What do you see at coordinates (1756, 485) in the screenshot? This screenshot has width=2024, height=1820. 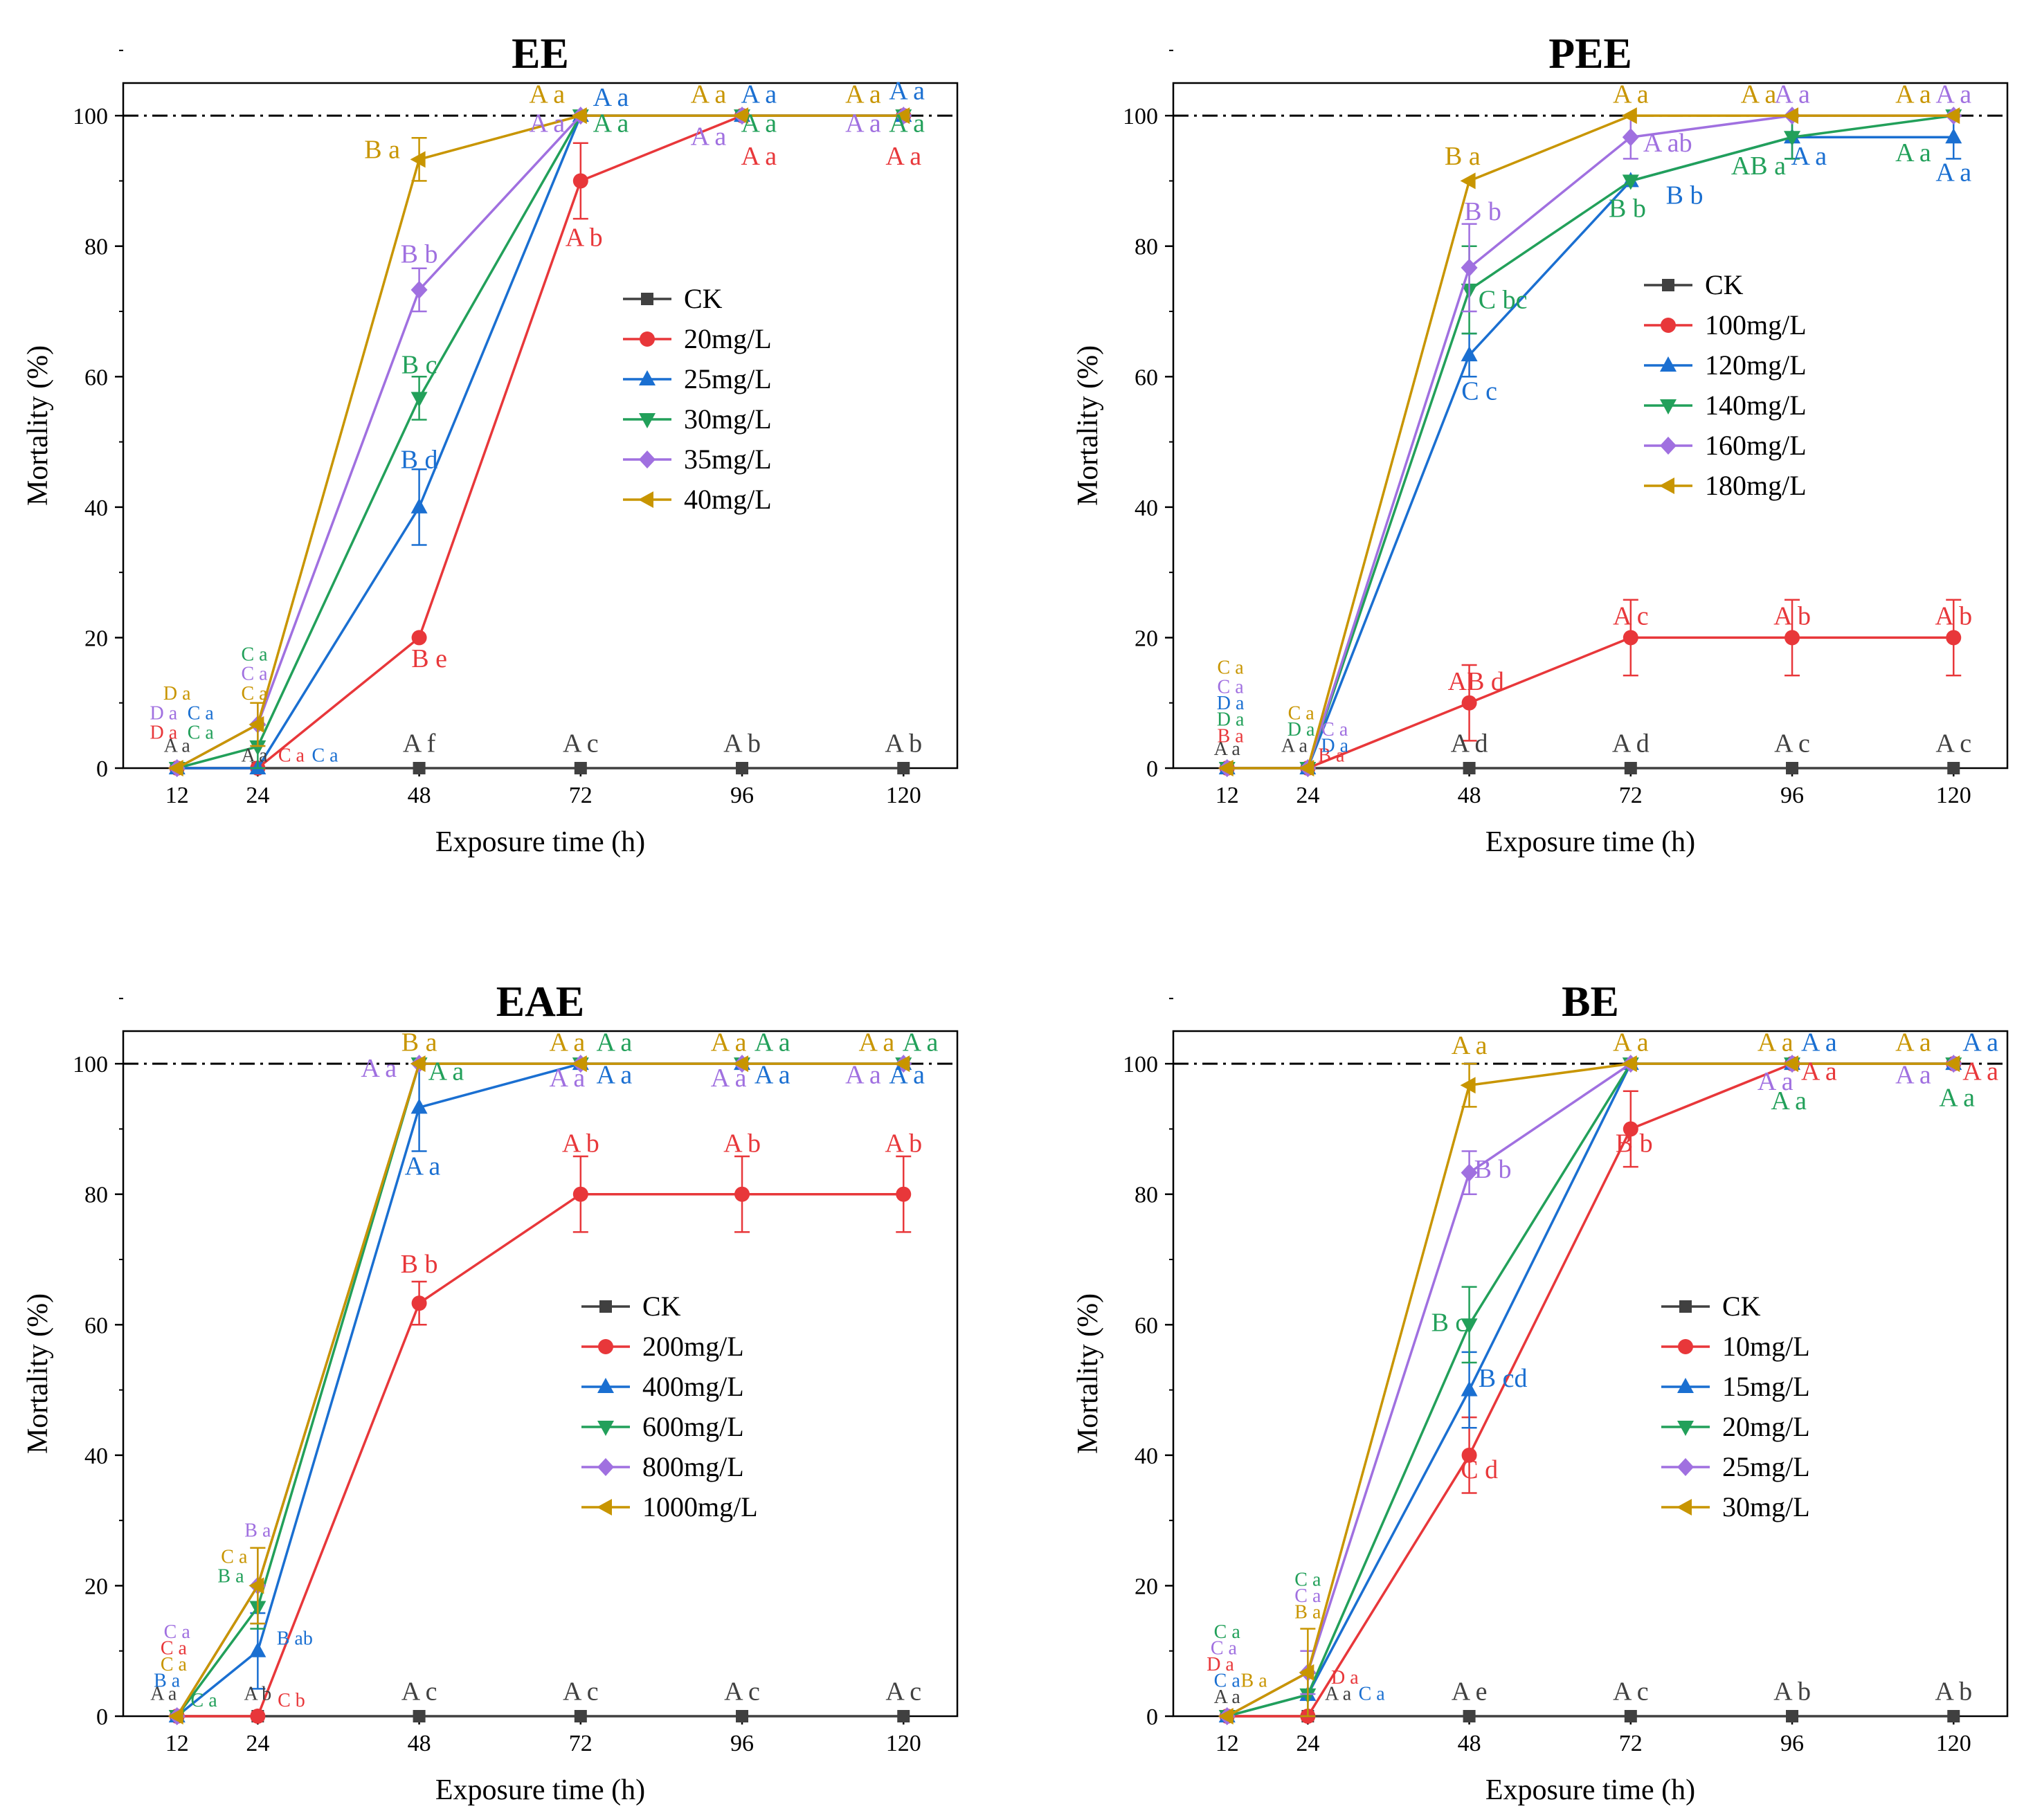 I see `legend-label: 180mg/L` at bounding box center [1756, 485].